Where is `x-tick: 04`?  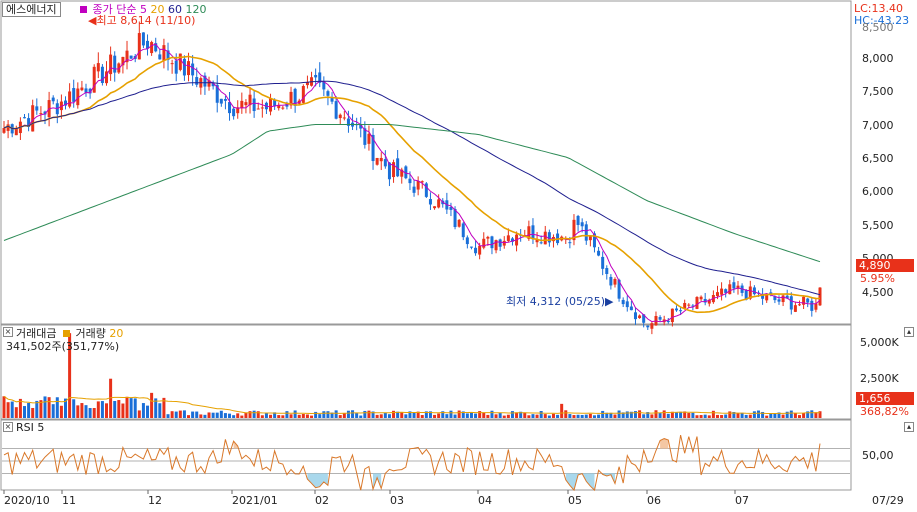
x-tick: 04 is located at coordinates (485, 500).